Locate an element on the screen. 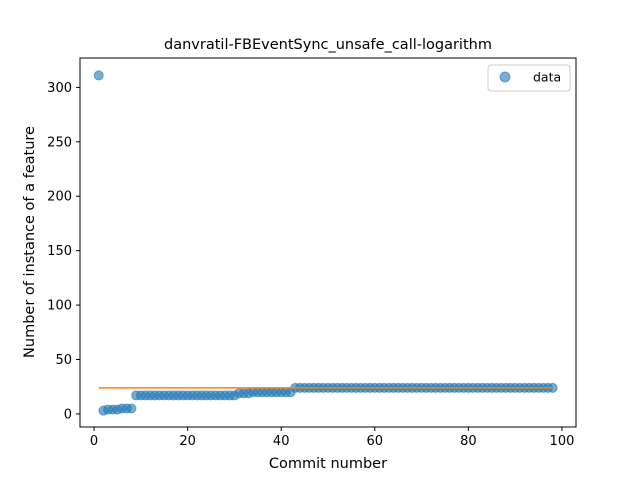 The image size is (640, 480). x-tick-label: 0 is located at coordinates (94, 441).